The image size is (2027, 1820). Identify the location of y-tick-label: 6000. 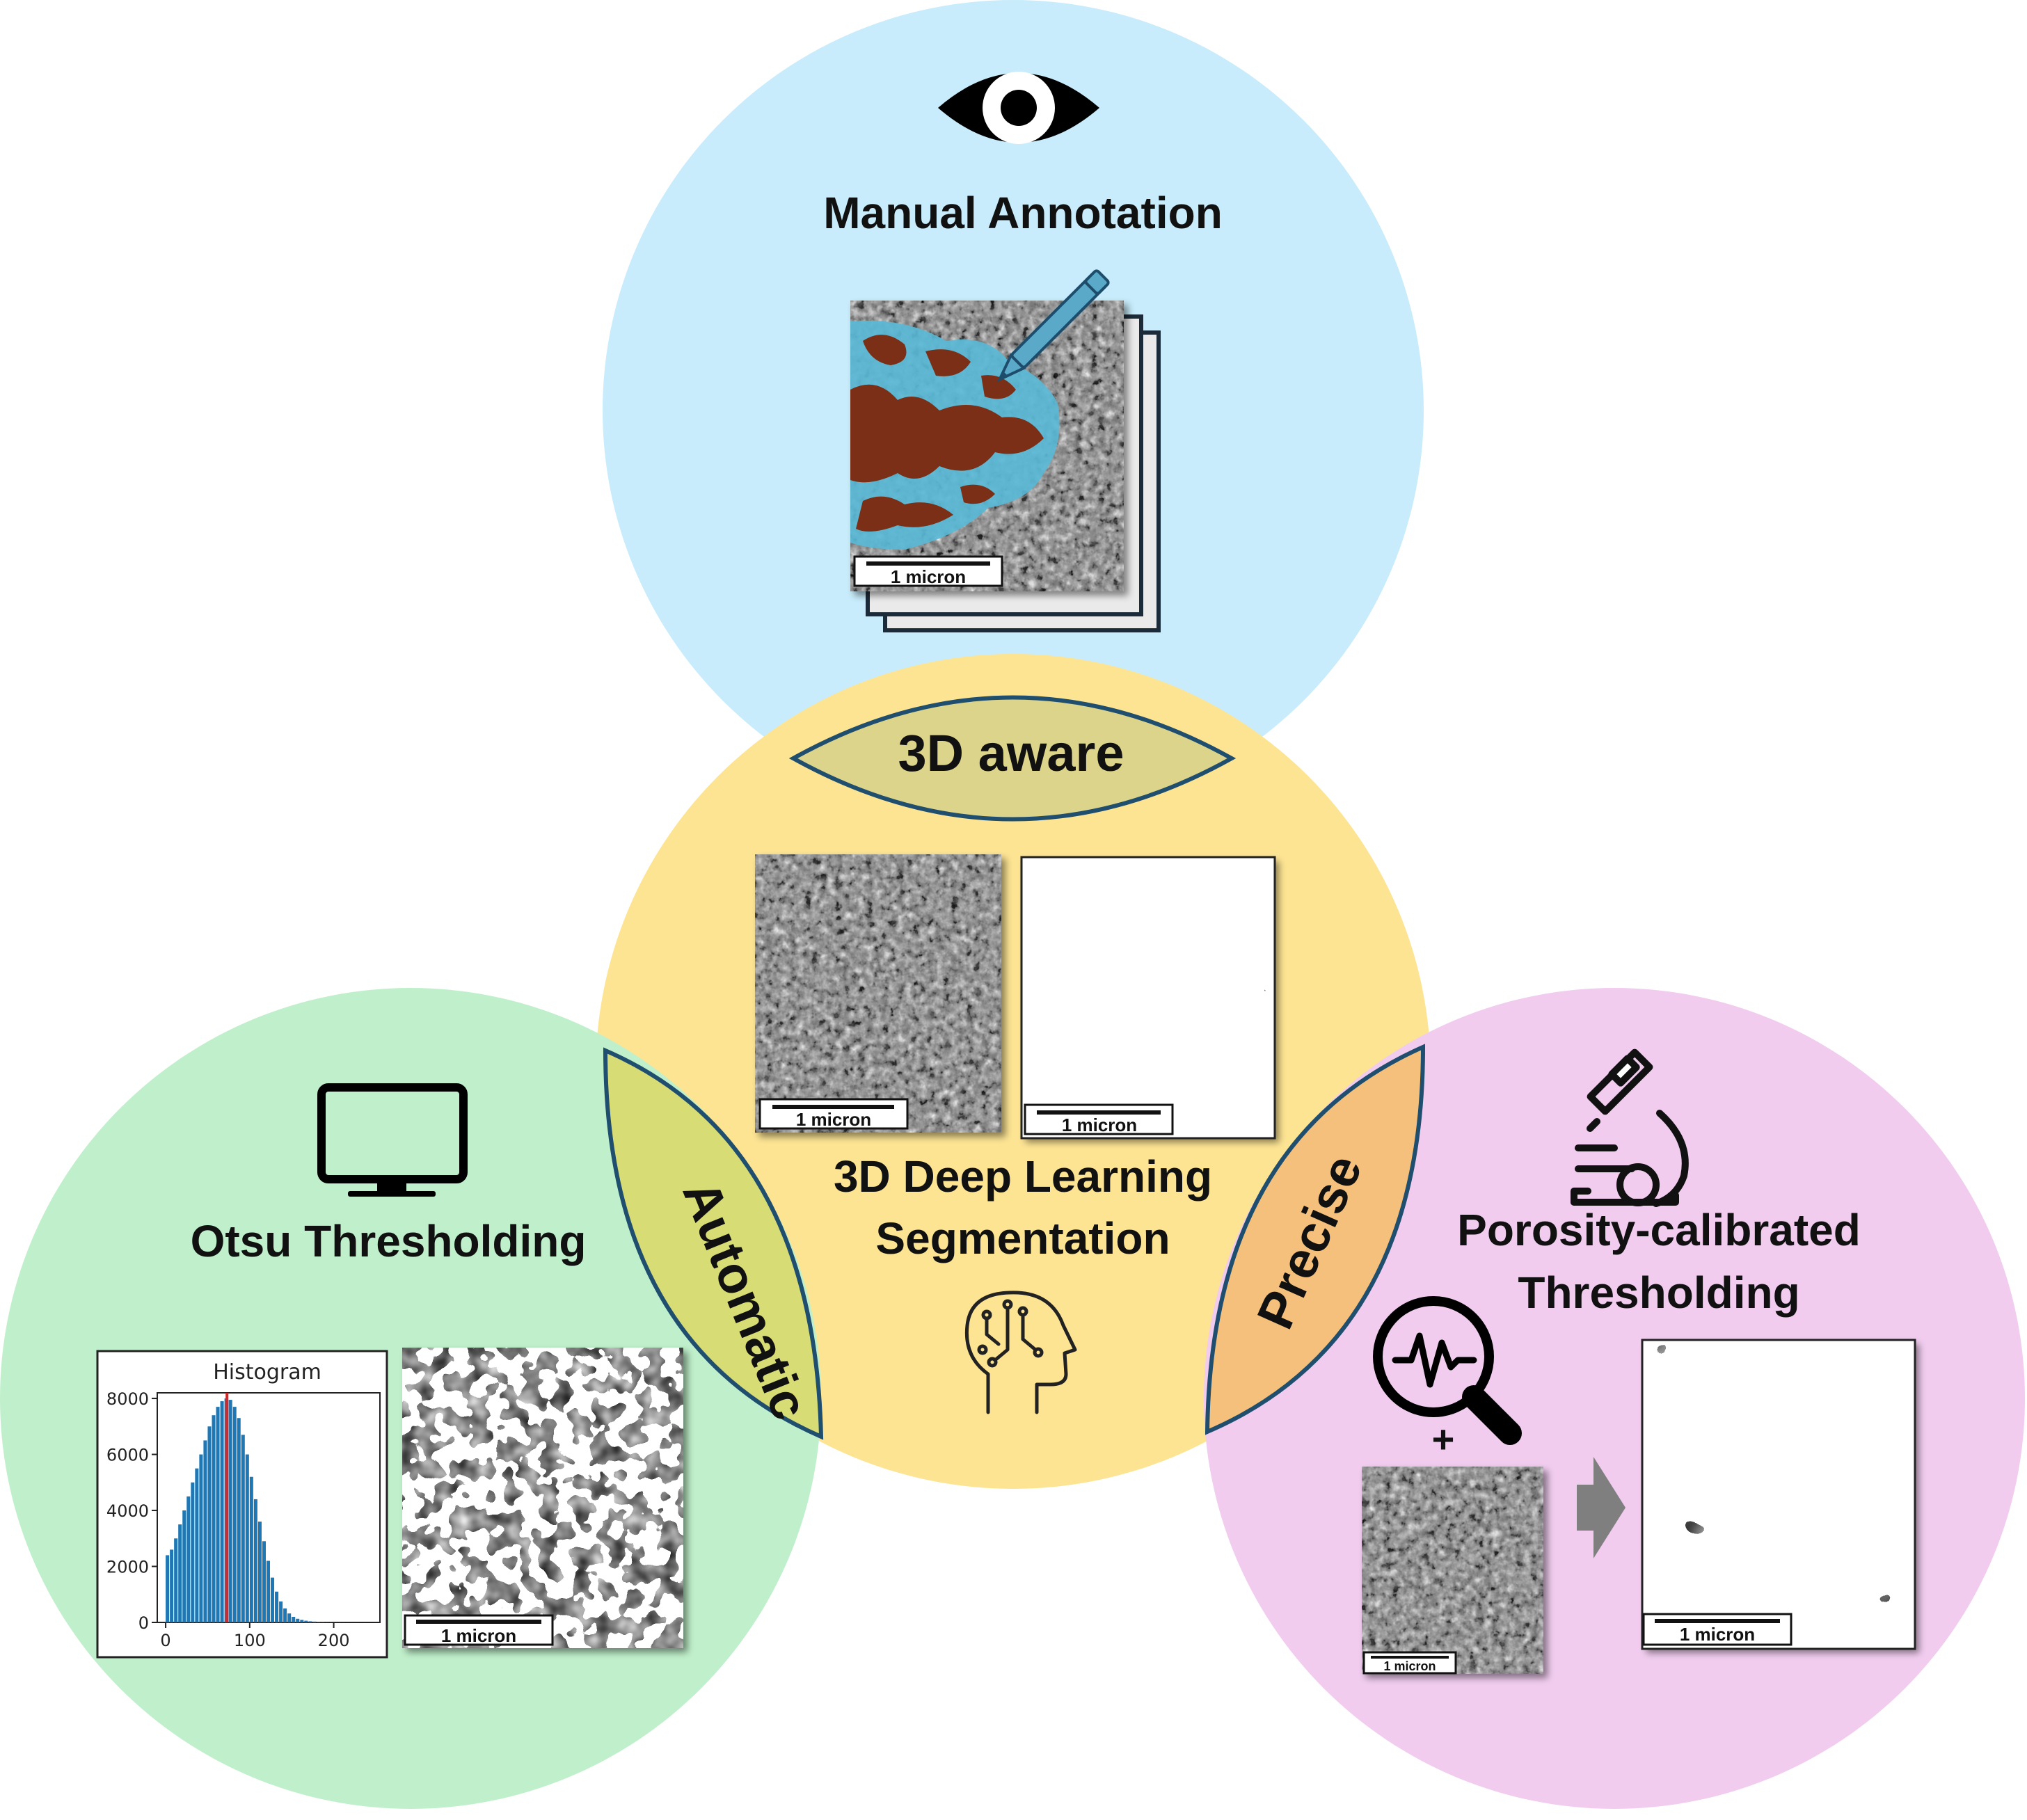
(127, 1455).